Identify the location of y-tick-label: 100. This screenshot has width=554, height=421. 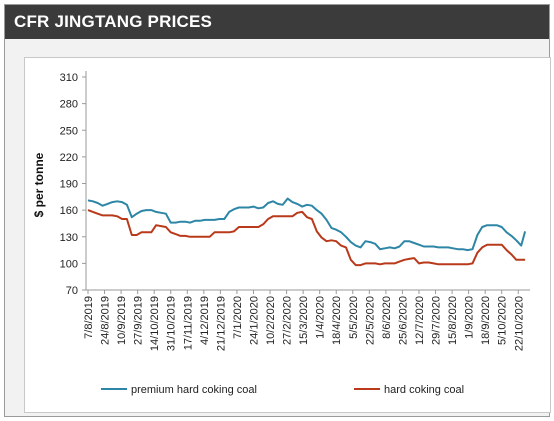
(69, 264).